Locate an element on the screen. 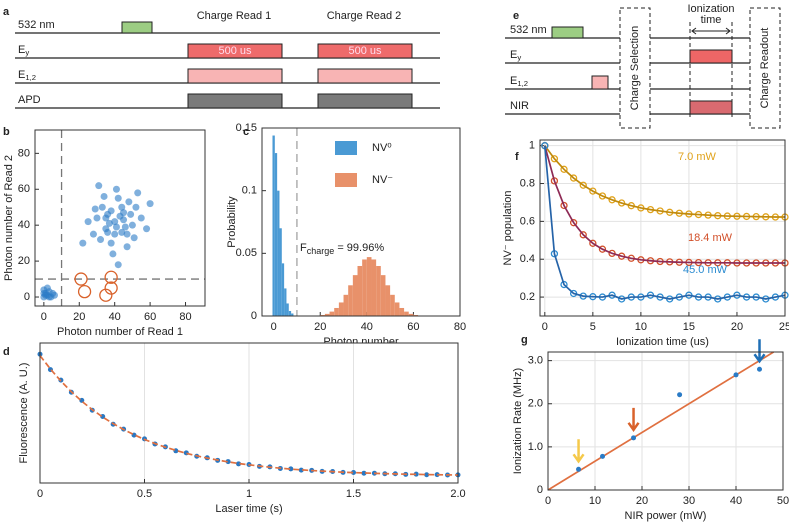  y-axis-label: Photon number of Read 2 is located at coordinates (9, 218).